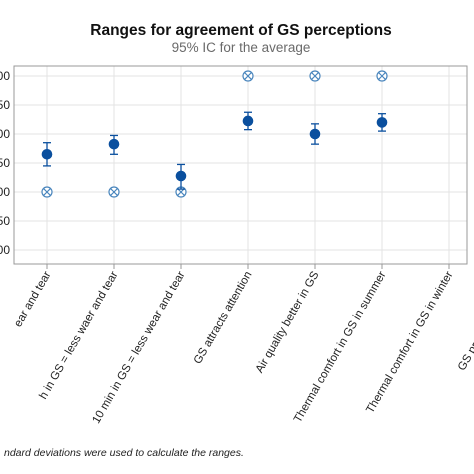  I want to click on chart-title: Ranges for agreement of GS perceptions, so click(240, 30).